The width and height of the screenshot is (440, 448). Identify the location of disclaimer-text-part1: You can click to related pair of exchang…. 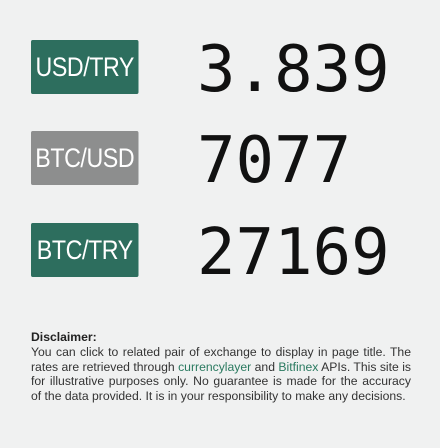
(221, 359).